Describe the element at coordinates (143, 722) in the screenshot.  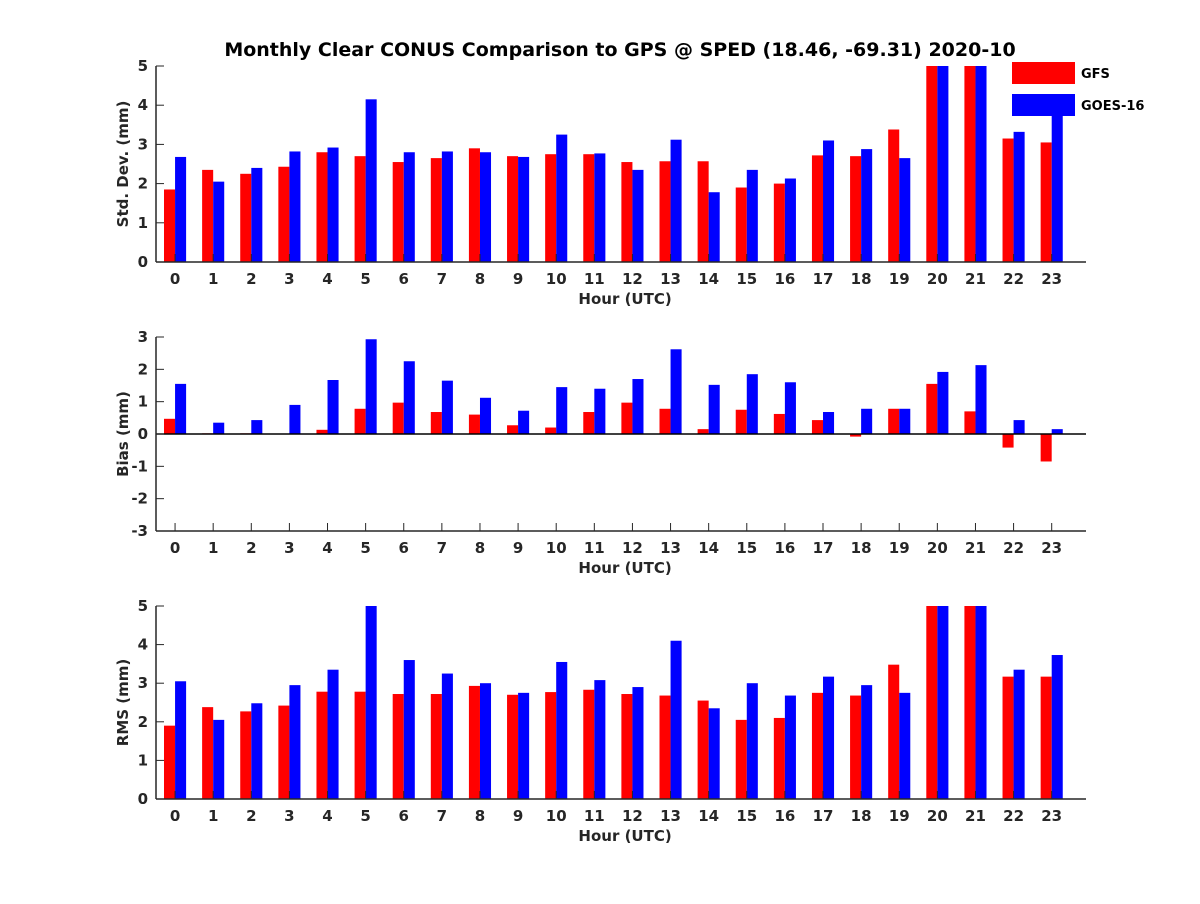
I see `y-tick-label: 2` at that location.